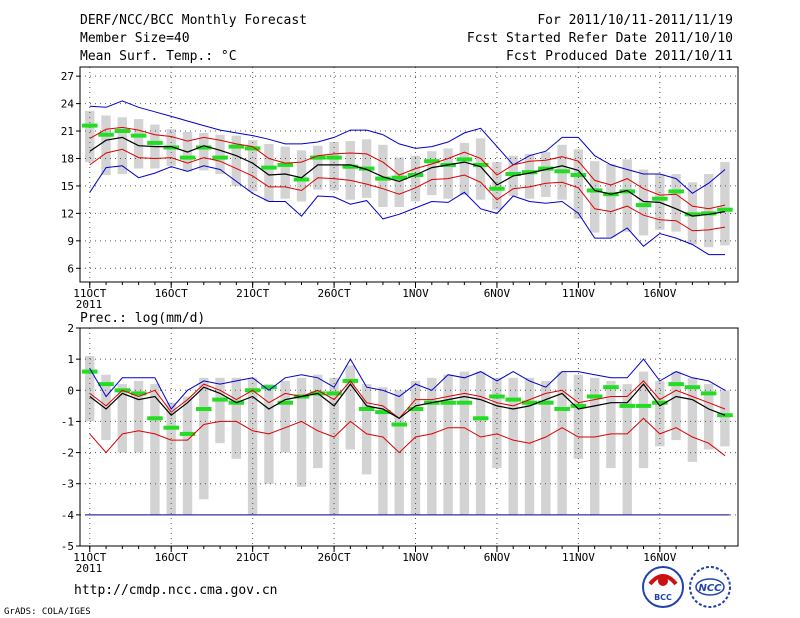  I want to click on y-tick-label: 24, so click(68, 104).